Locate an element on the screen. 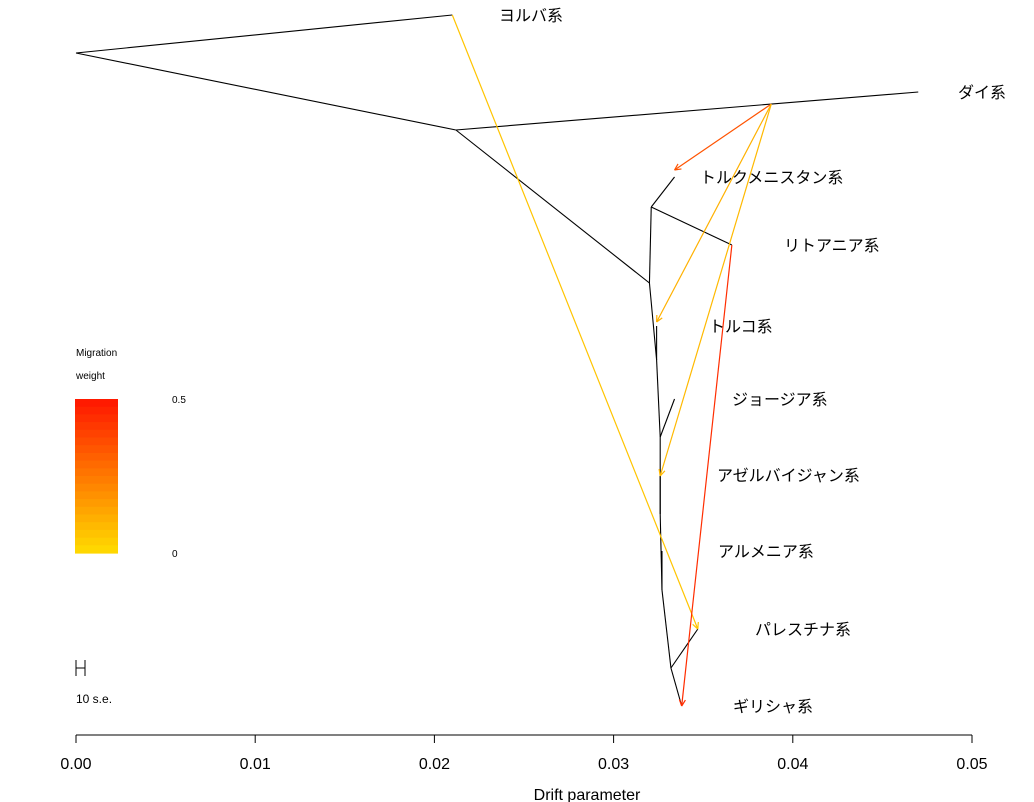  population-label: ヨルバ系 is located at coordinates (531, 15).